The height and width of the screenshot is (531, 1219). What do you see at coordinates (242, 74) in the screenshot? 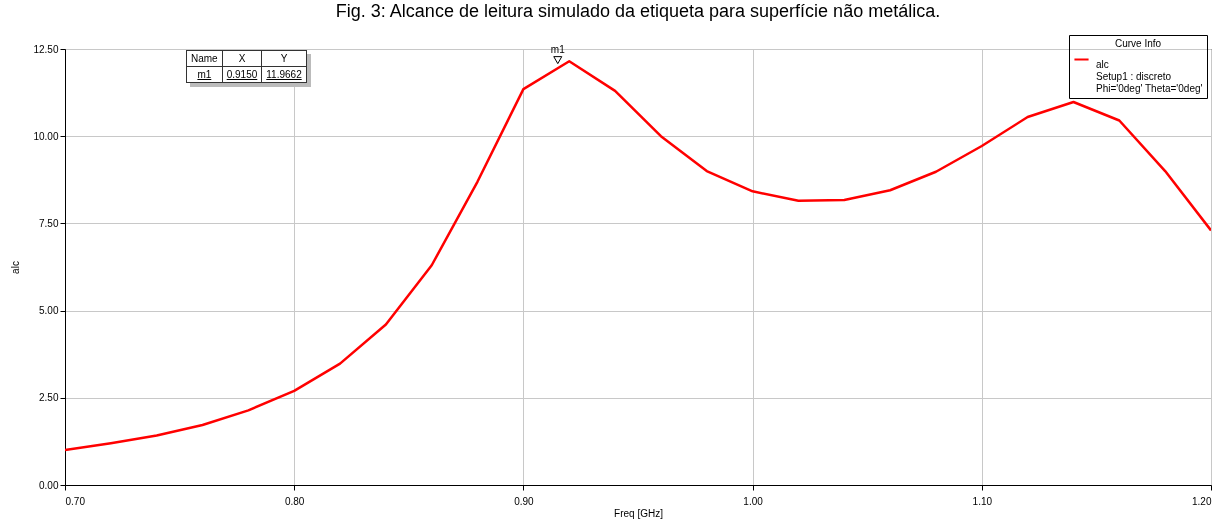
I see `annotation: 0.9150` at bounding box center [242, 74].